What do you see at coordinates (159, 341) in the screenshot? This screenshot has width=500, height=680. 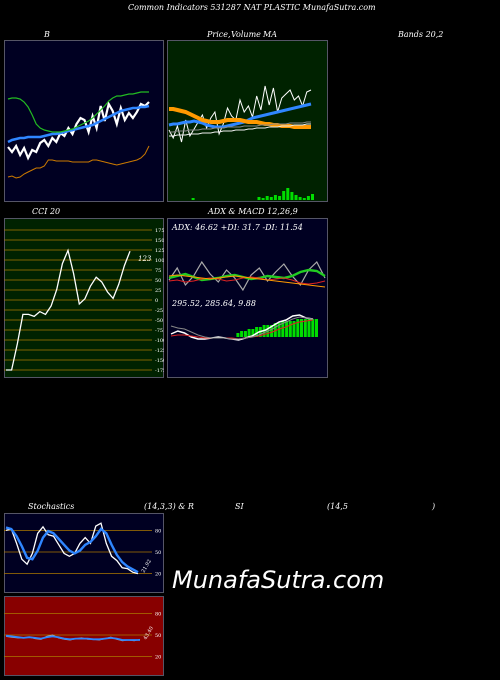 I see `cci-tick-label: -100` at bounding box center [159, 341].